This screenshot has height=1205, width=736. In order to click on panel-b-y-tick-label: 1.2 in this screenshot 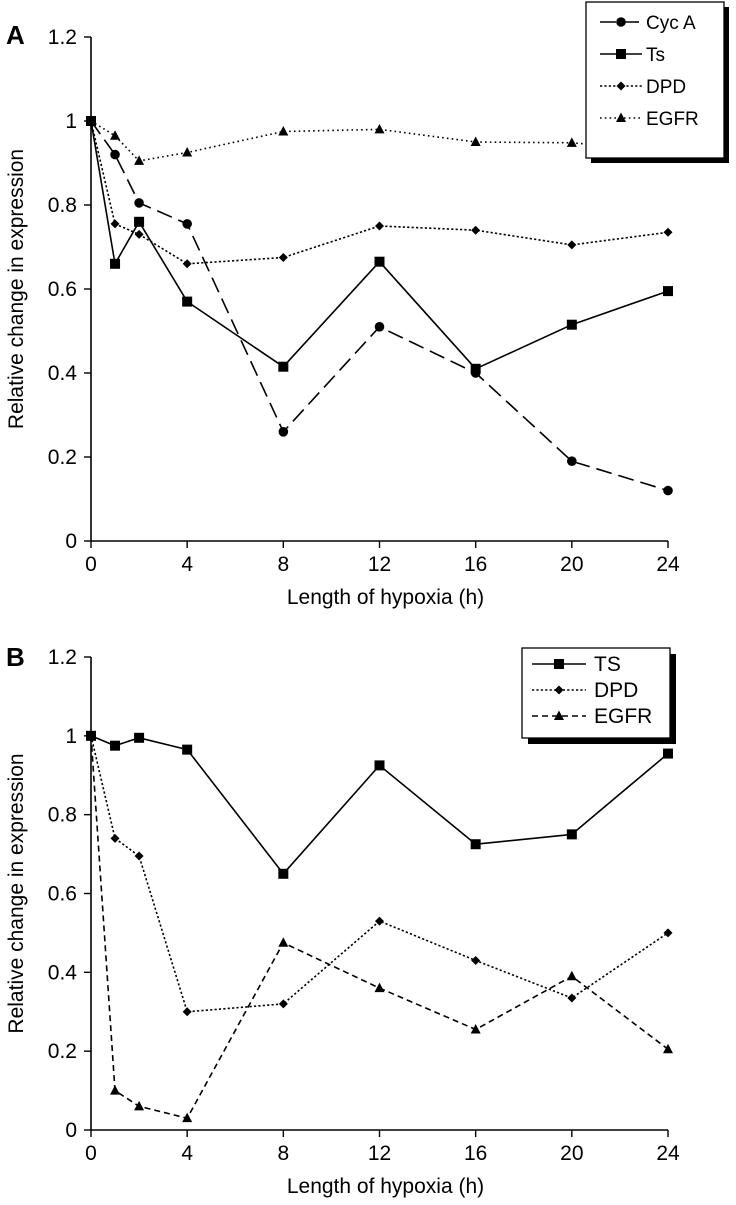, I will do `click(62, 657)`.